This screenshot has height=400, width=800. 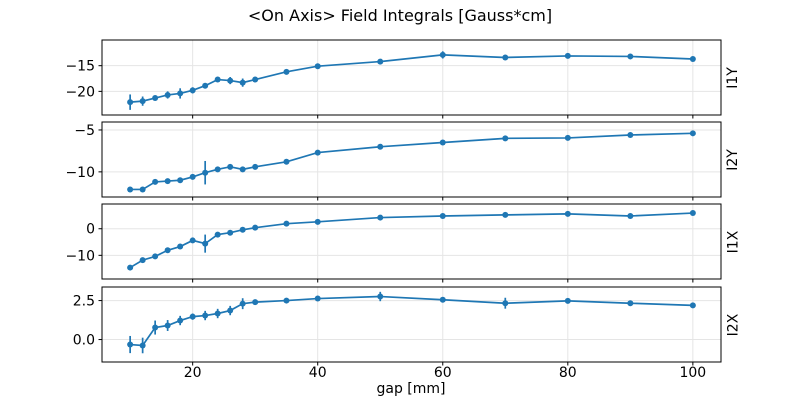 What do you see at coordinates (84, 131) in the screenshot?
I see `y-tick-label: −5` at bounding box center [84, 131].